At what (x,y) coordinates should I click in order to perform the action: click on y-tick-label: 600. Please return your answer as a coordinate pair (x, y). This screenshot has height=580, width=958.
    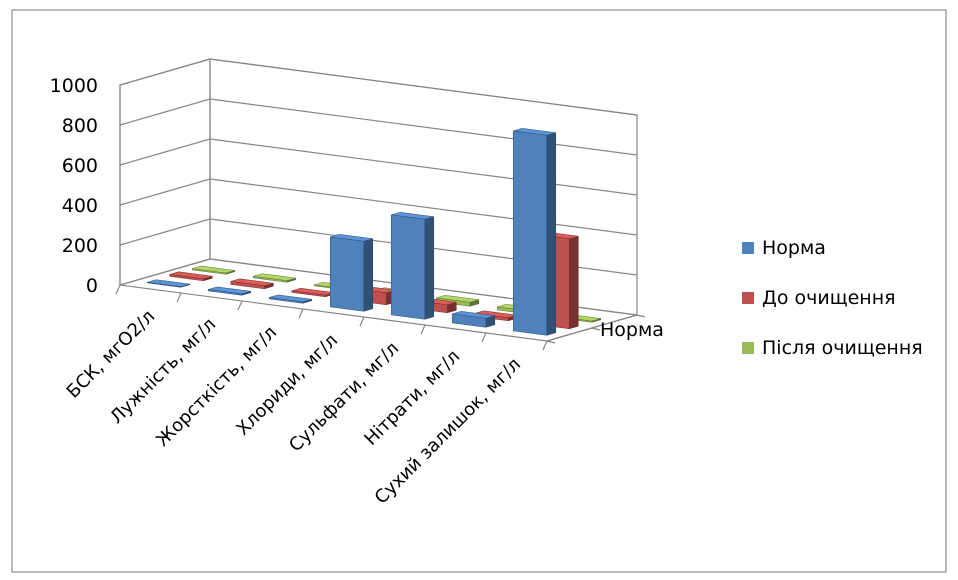
    Looking at the image, I should click on (80, 166).